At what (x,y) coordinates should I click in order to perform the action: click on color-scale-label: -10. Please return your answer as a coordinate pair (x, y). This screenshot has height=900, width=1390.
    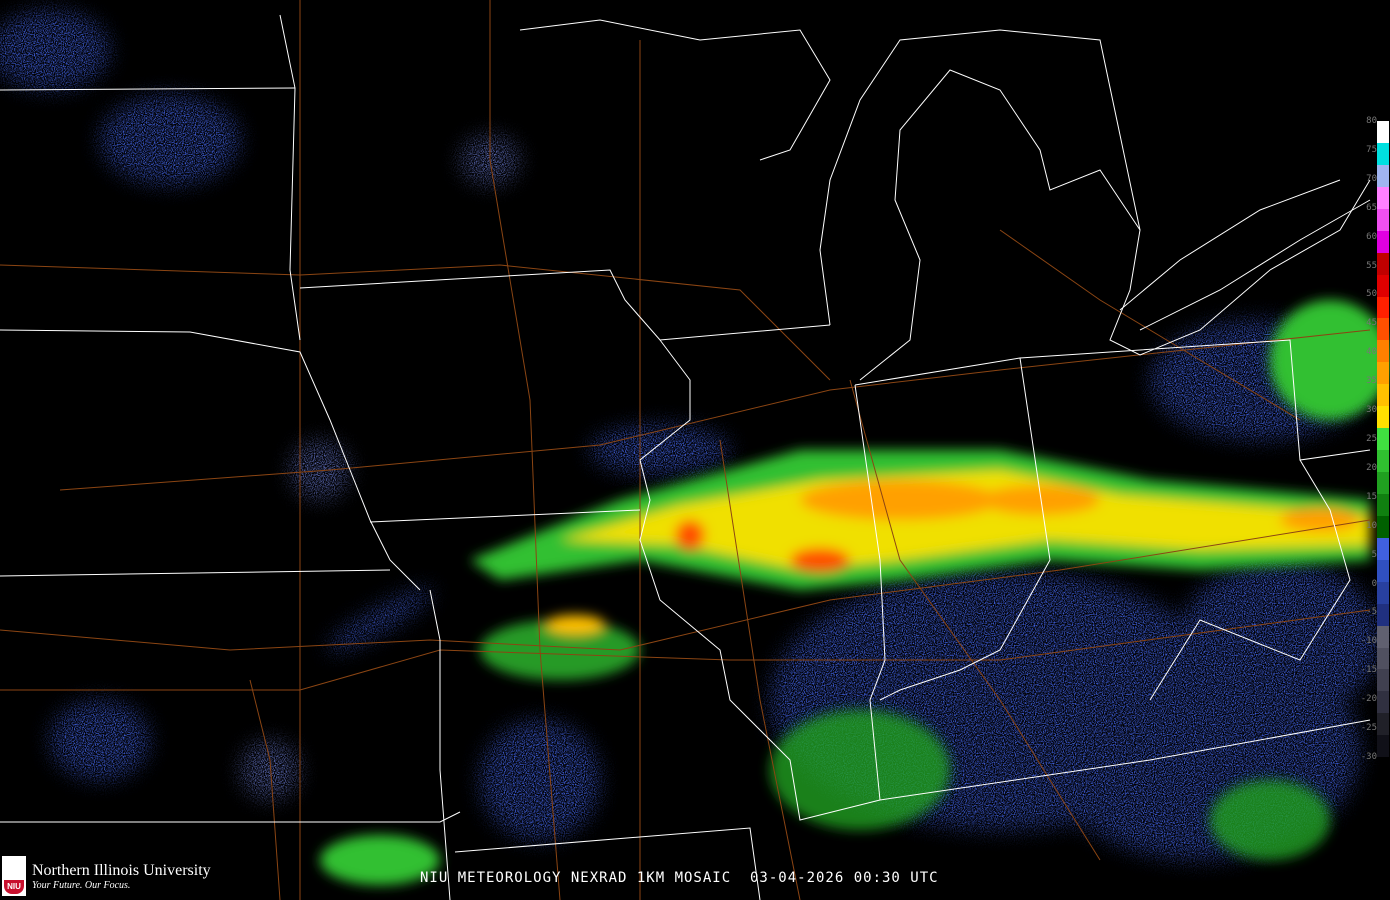
    Looking at the image, I should click on (1368, 641).